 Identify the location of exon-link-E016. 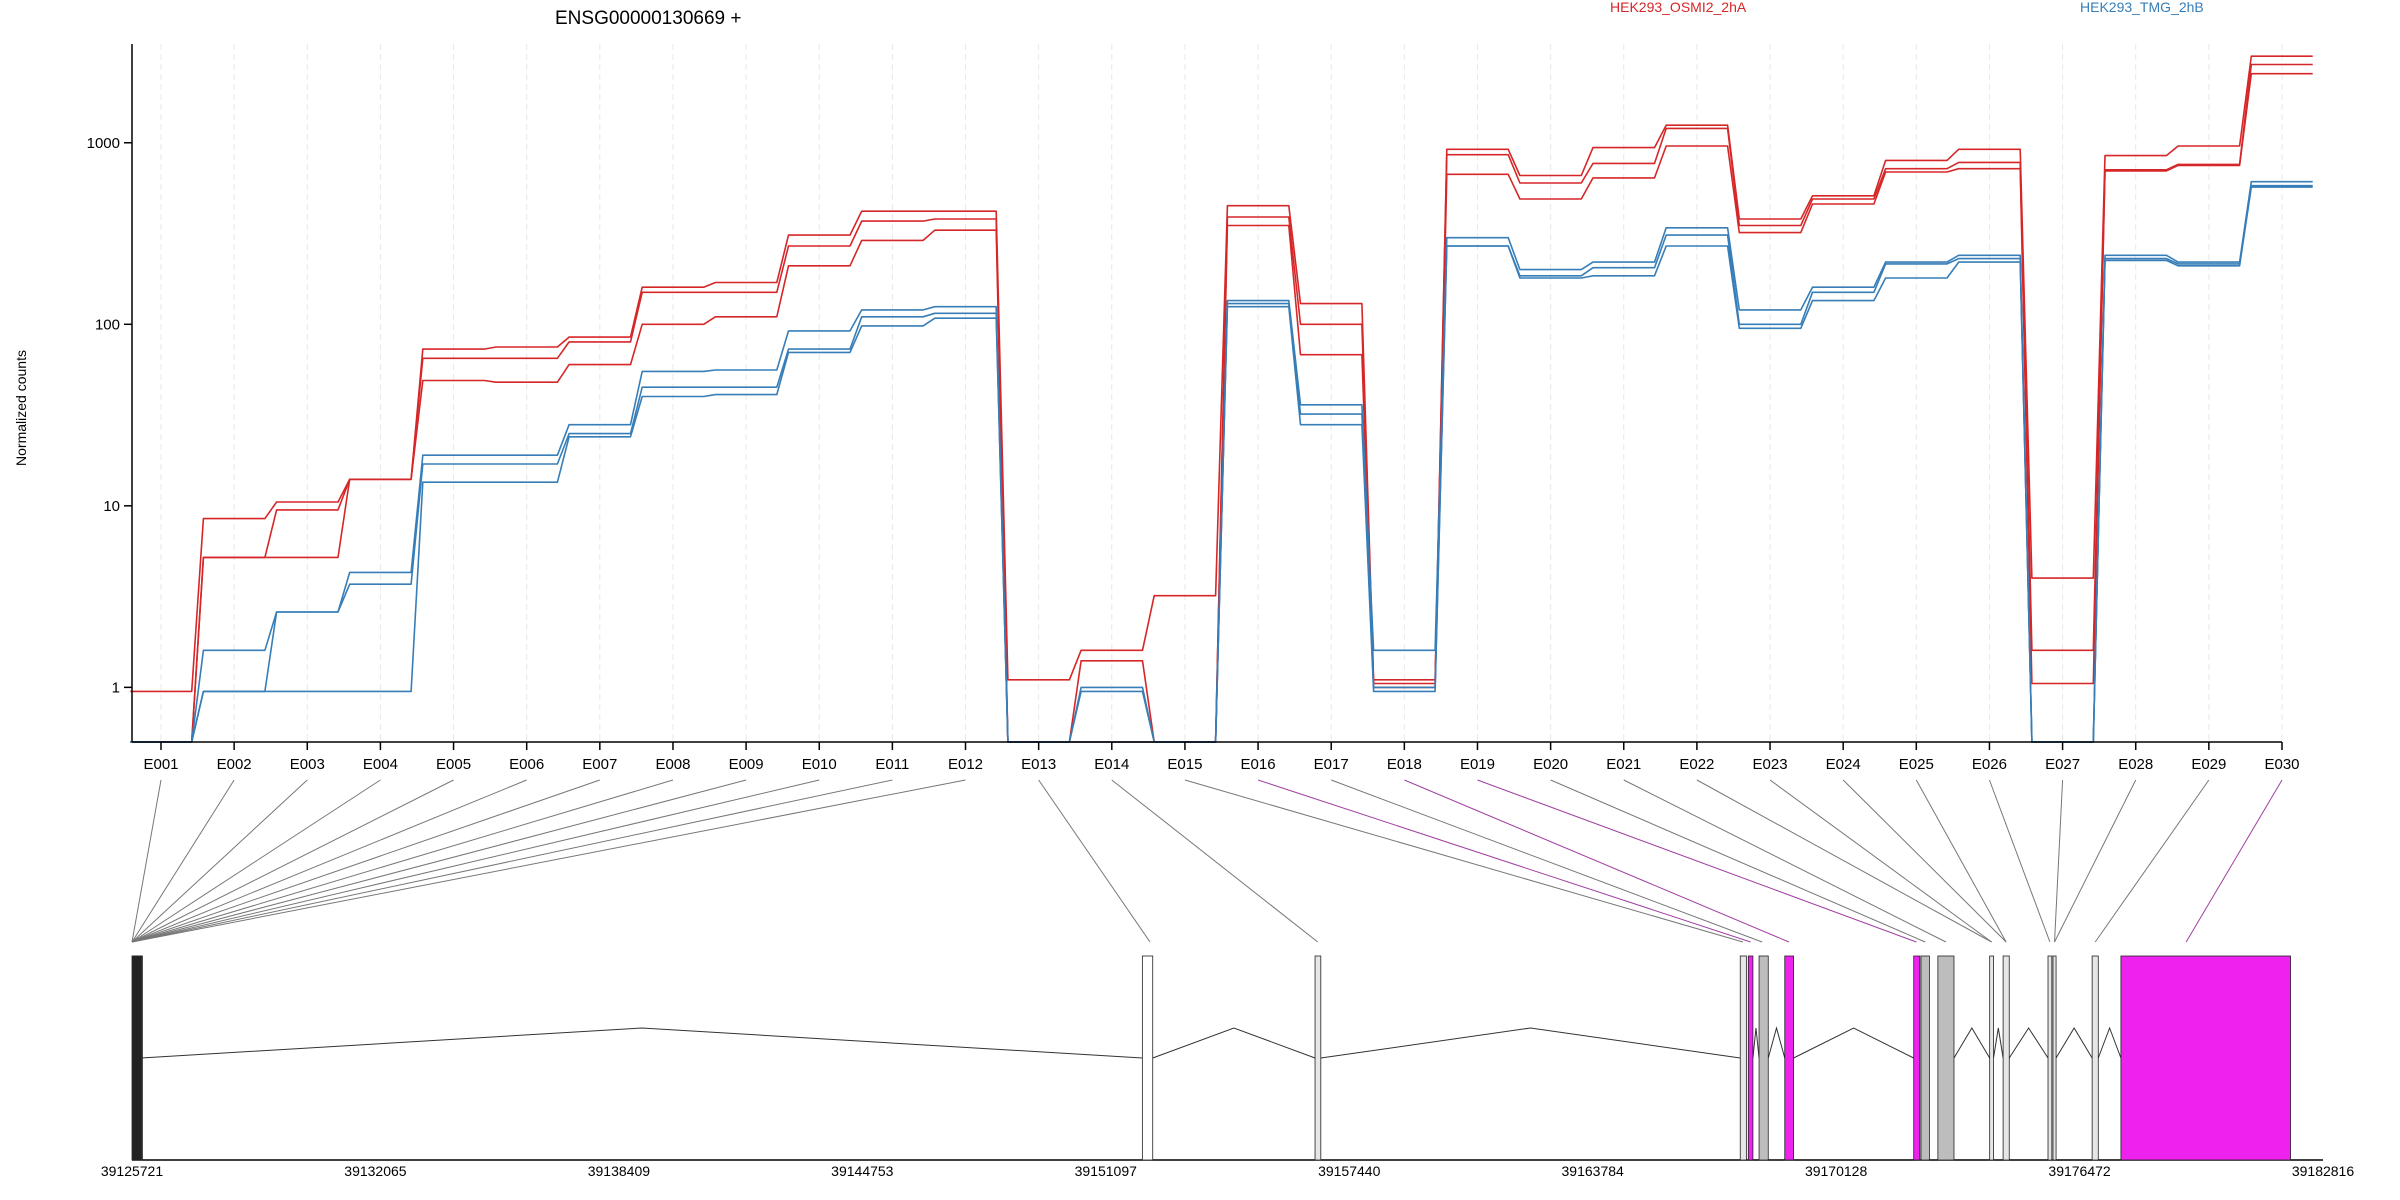
(1504, 861).